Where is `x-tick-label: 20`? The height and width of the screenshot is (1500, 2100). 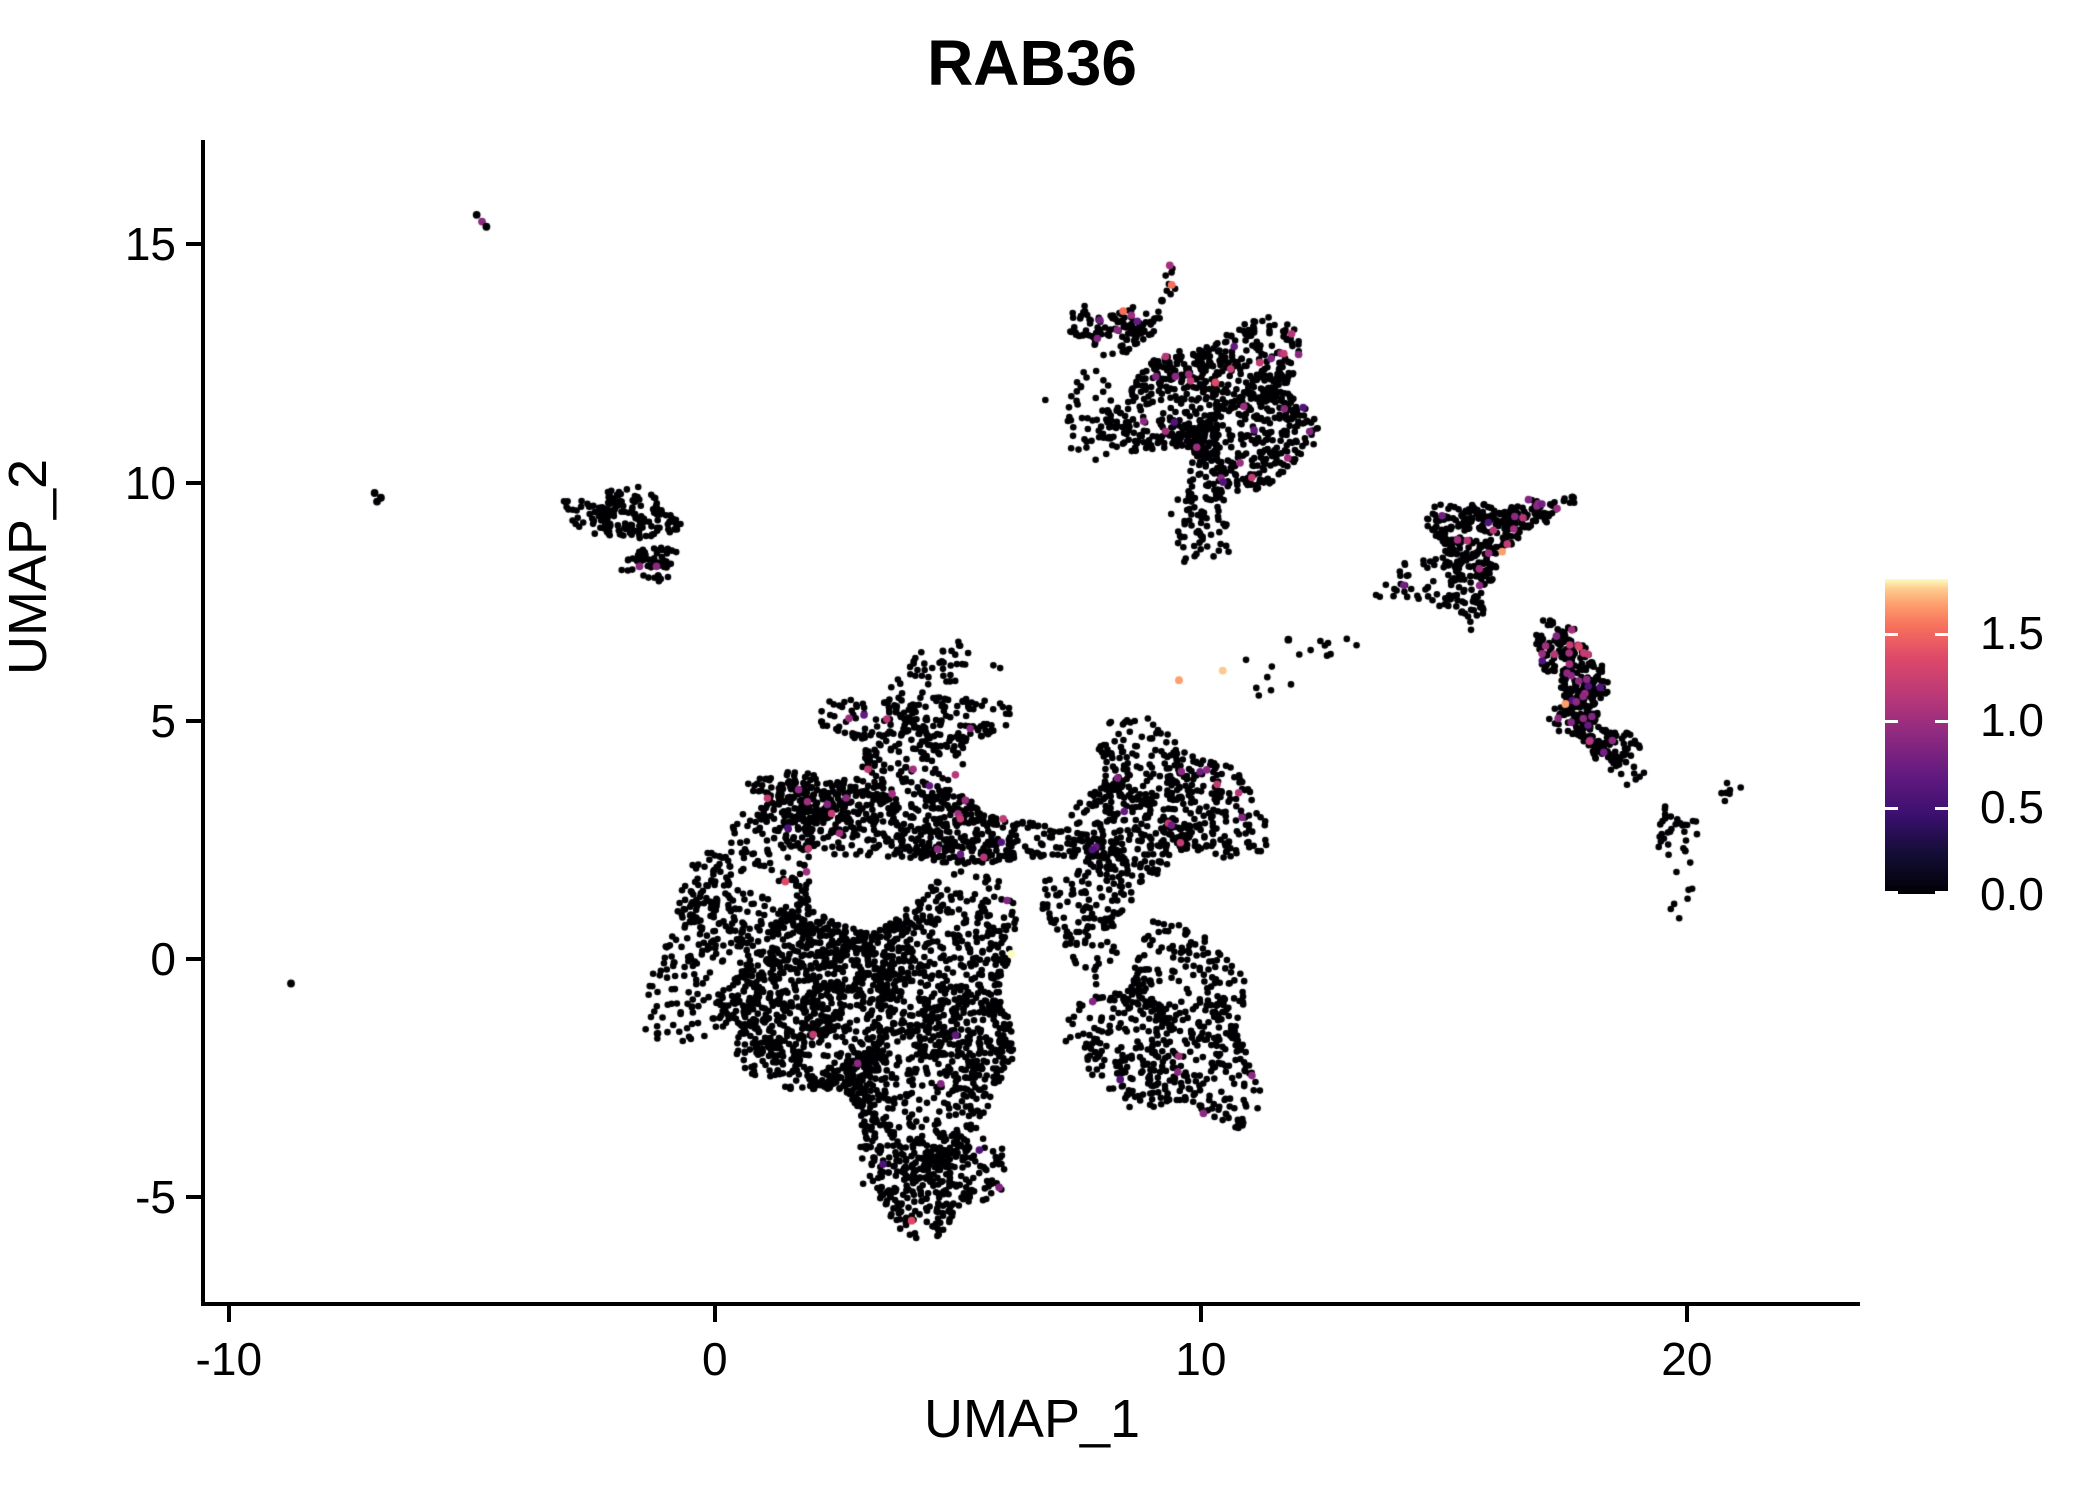 x-tick-label: 20 is located at coordinates (1687, 1359).